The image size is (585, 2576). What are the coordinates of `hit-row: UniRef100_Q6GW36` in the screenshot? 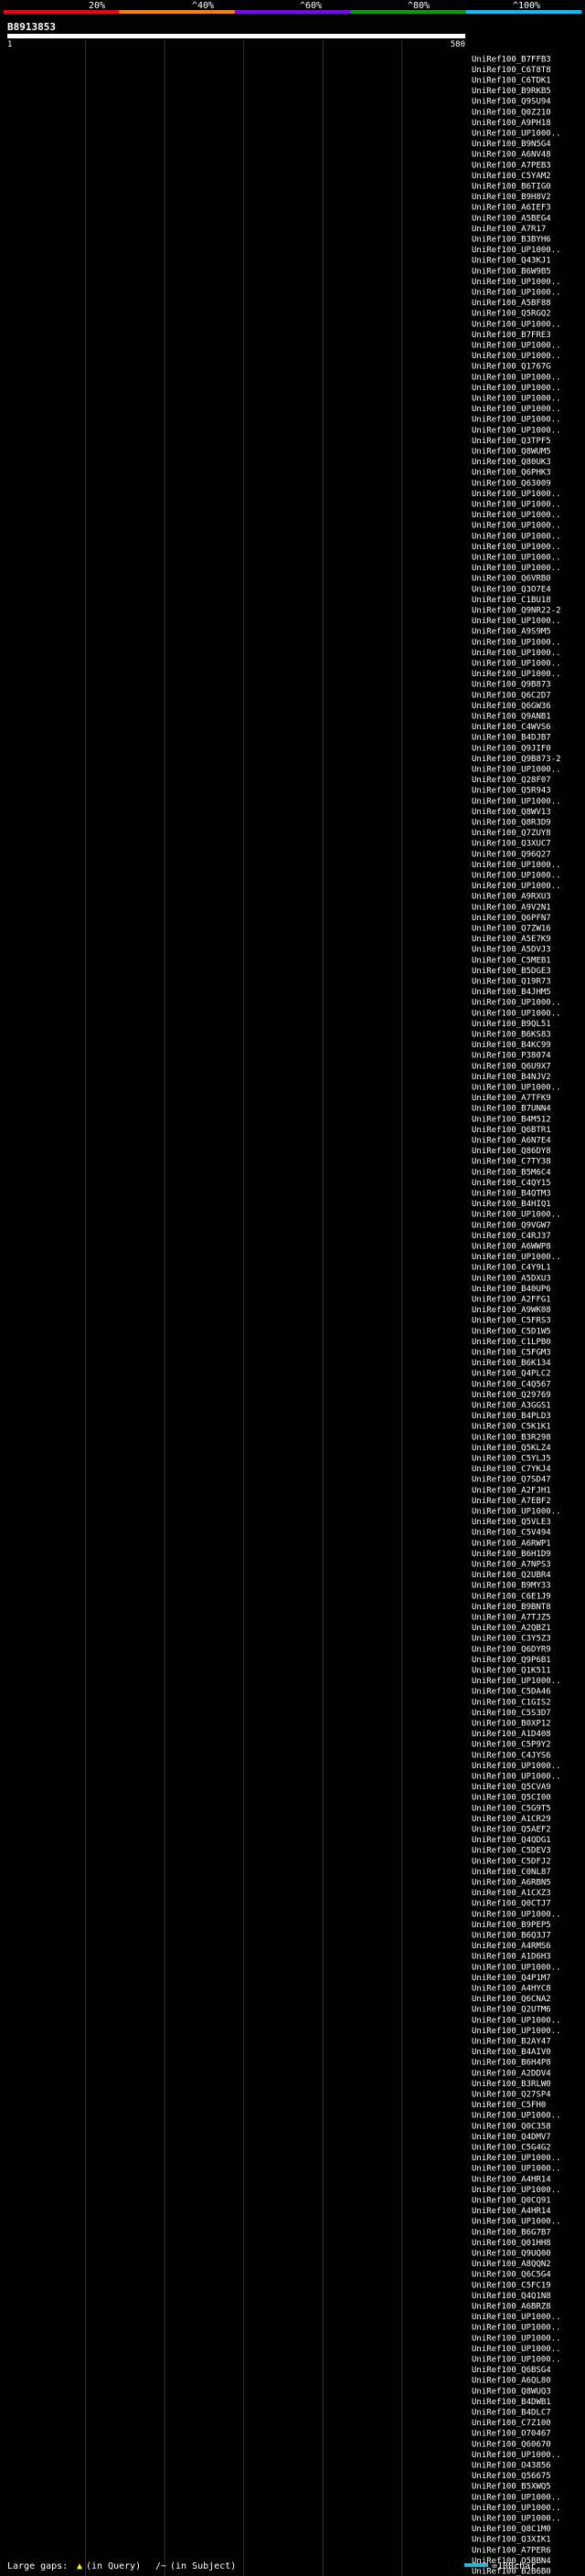 It's located at (512, 706).